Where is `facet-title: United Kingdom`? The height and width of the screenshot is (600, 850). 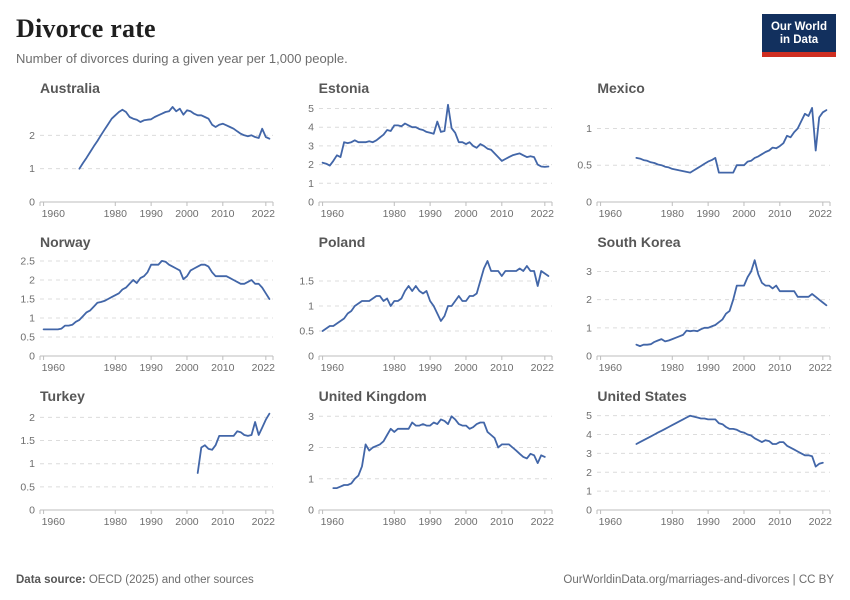
facet-title: United Kingdom is located at coordinates (372, 396).